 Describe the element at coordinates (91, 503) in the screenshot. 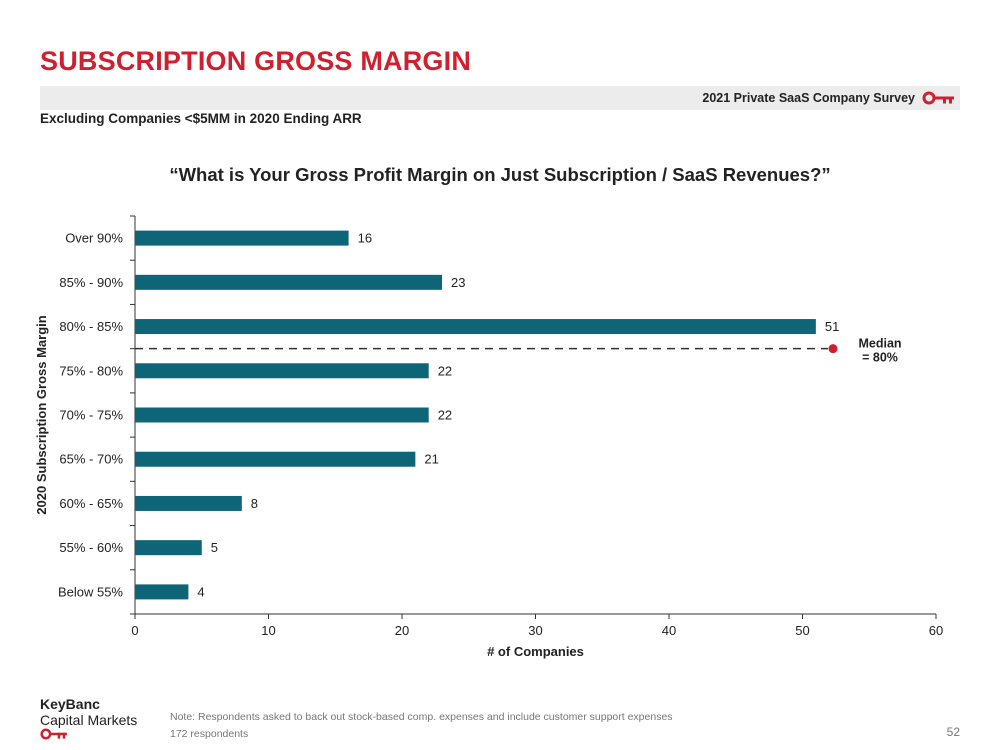

I see `y-tick-label: 60% - 65%` at that location.